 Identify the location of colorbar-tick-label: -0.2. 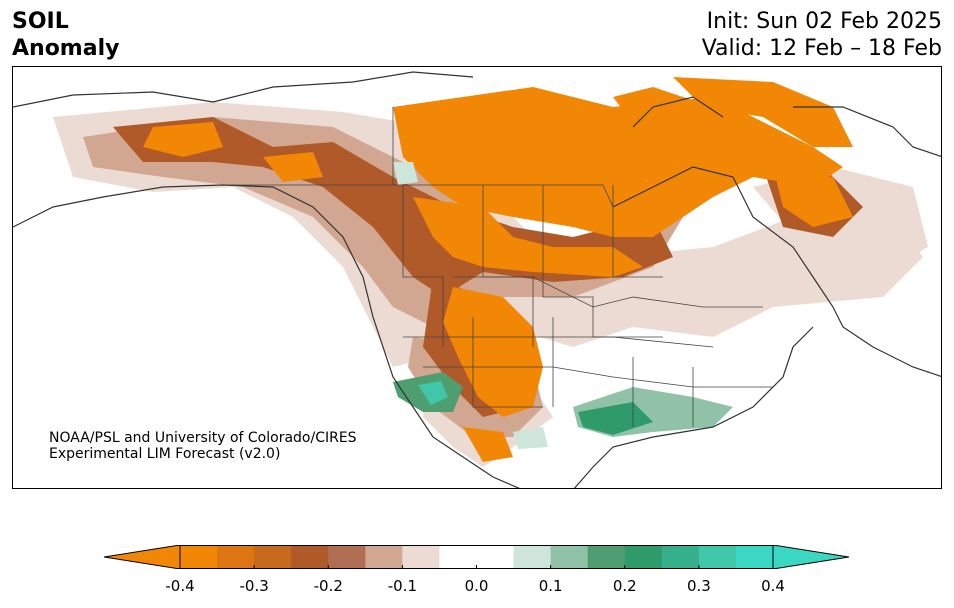
(328, 586).